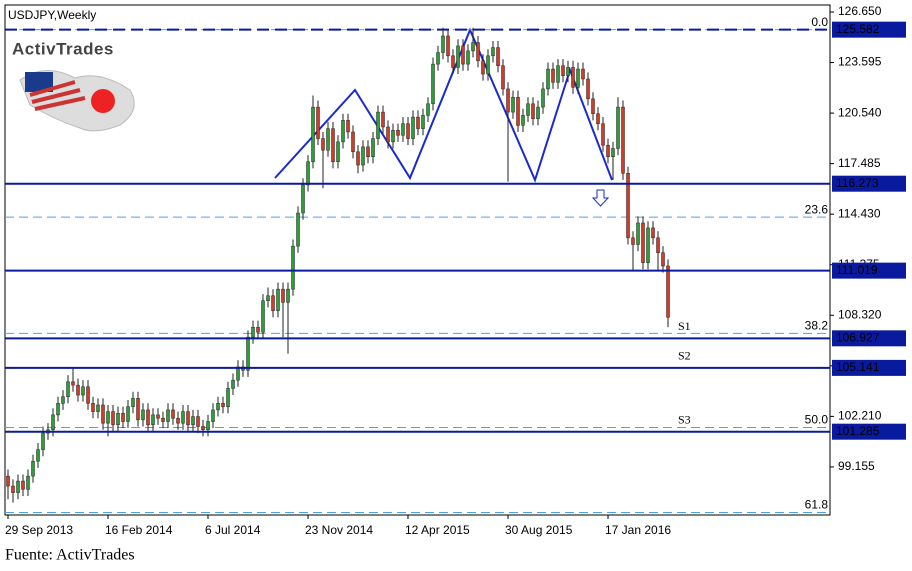 The image size is (912, 571). What do you see at coordinates (860, 11) in the screenshot?
I see `y-tick-label: 126.650` at bounding box center [860, 11].